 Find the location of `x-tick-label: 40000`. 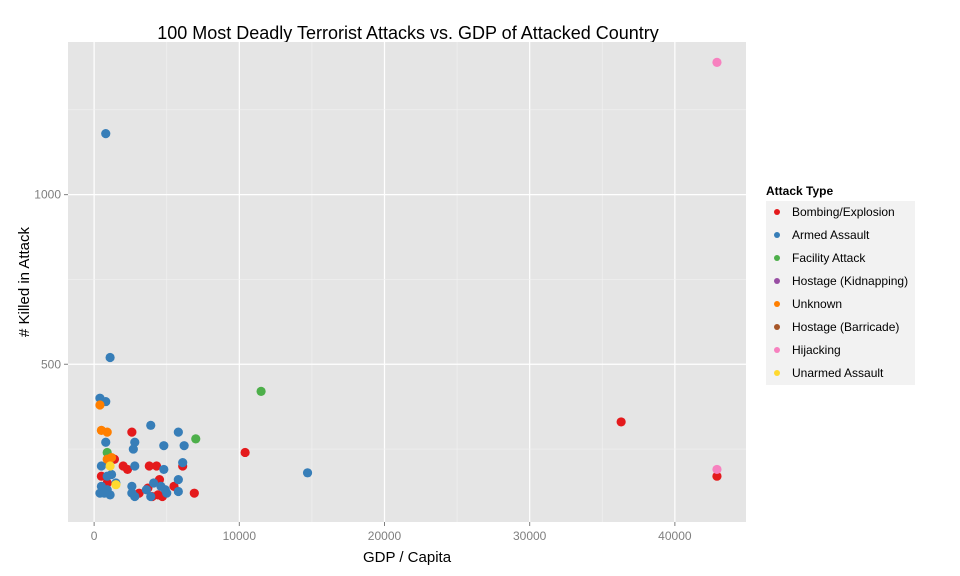

x-tick-label: 40000 is located at coordinates (675, 536).